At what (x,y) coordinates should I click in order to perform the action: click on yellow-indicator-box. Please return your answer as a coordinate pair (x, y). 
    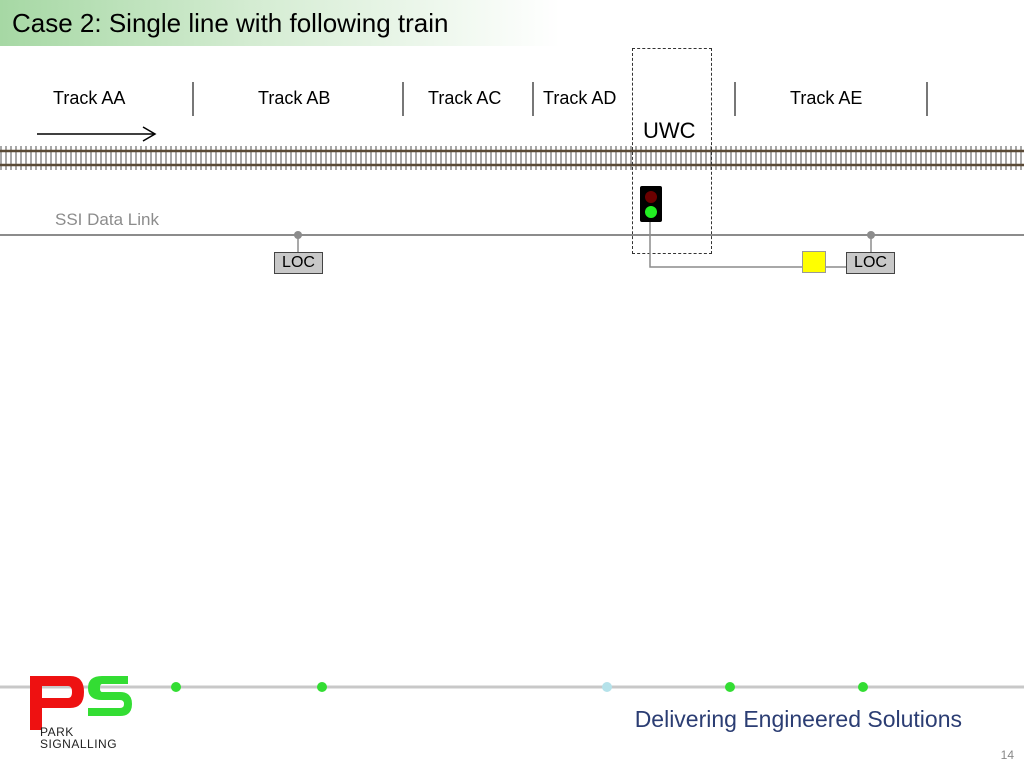
    Looking at the image, I should click on (814, 262).